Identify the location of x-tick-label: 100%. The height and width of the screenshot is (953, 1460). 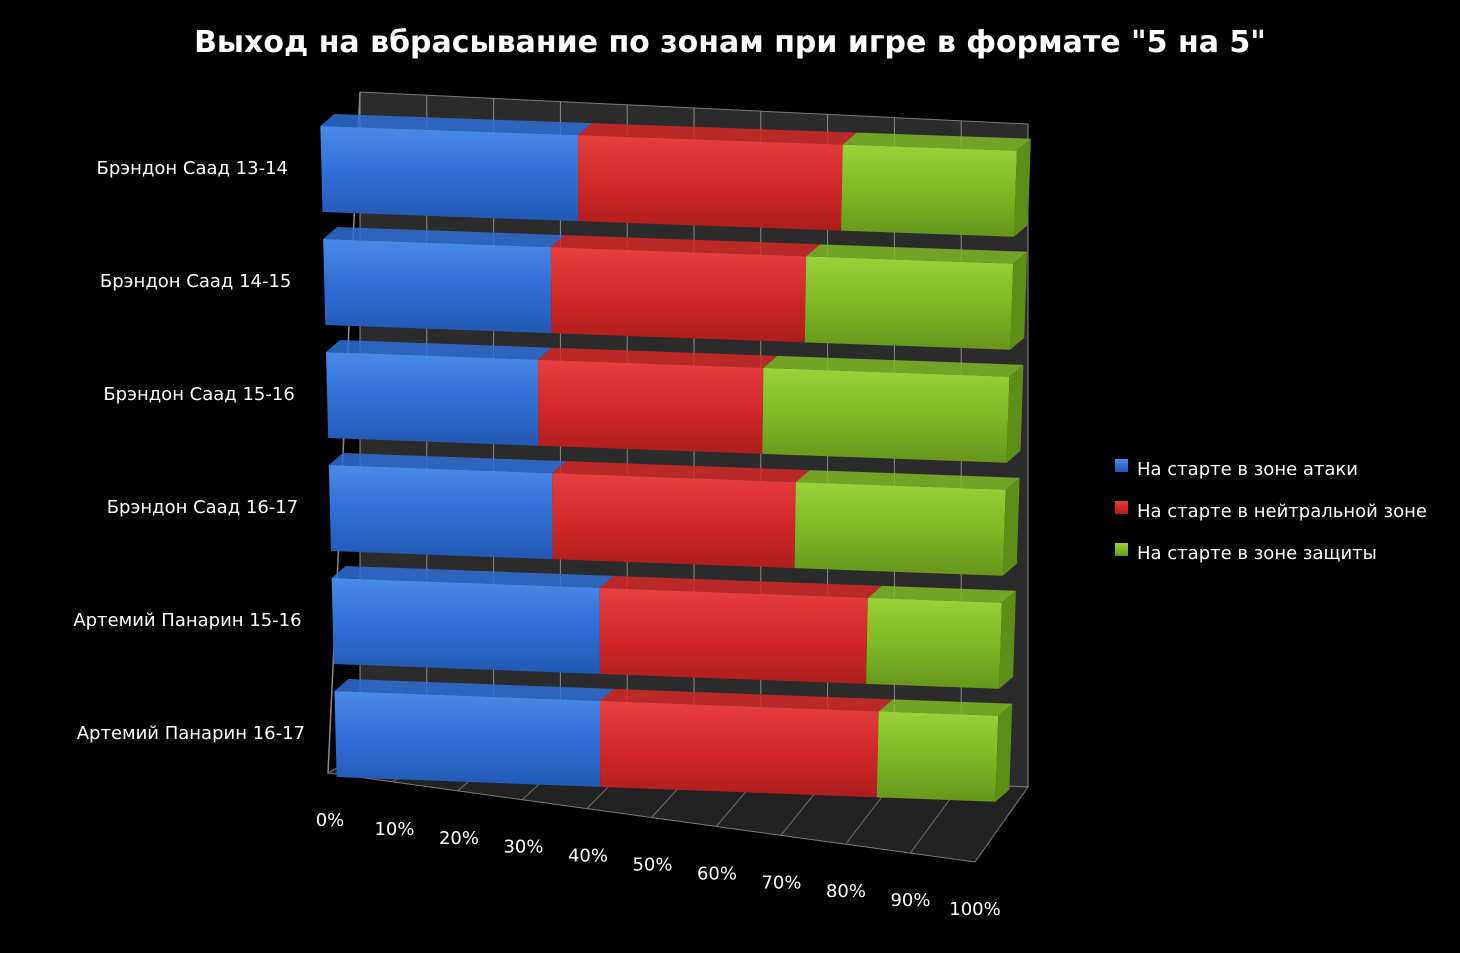
(974, 909).